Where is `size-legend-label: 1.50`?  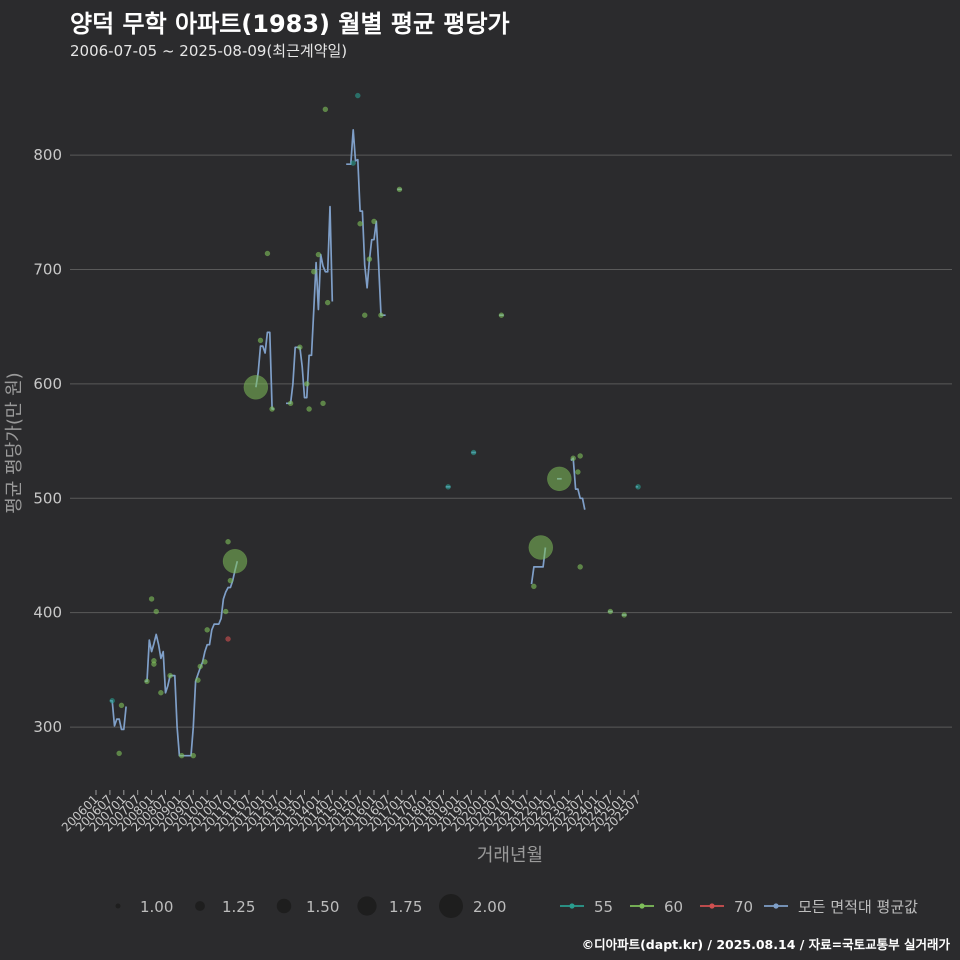
size-legend-label: 1.50 is located at coordinates (322, 907).